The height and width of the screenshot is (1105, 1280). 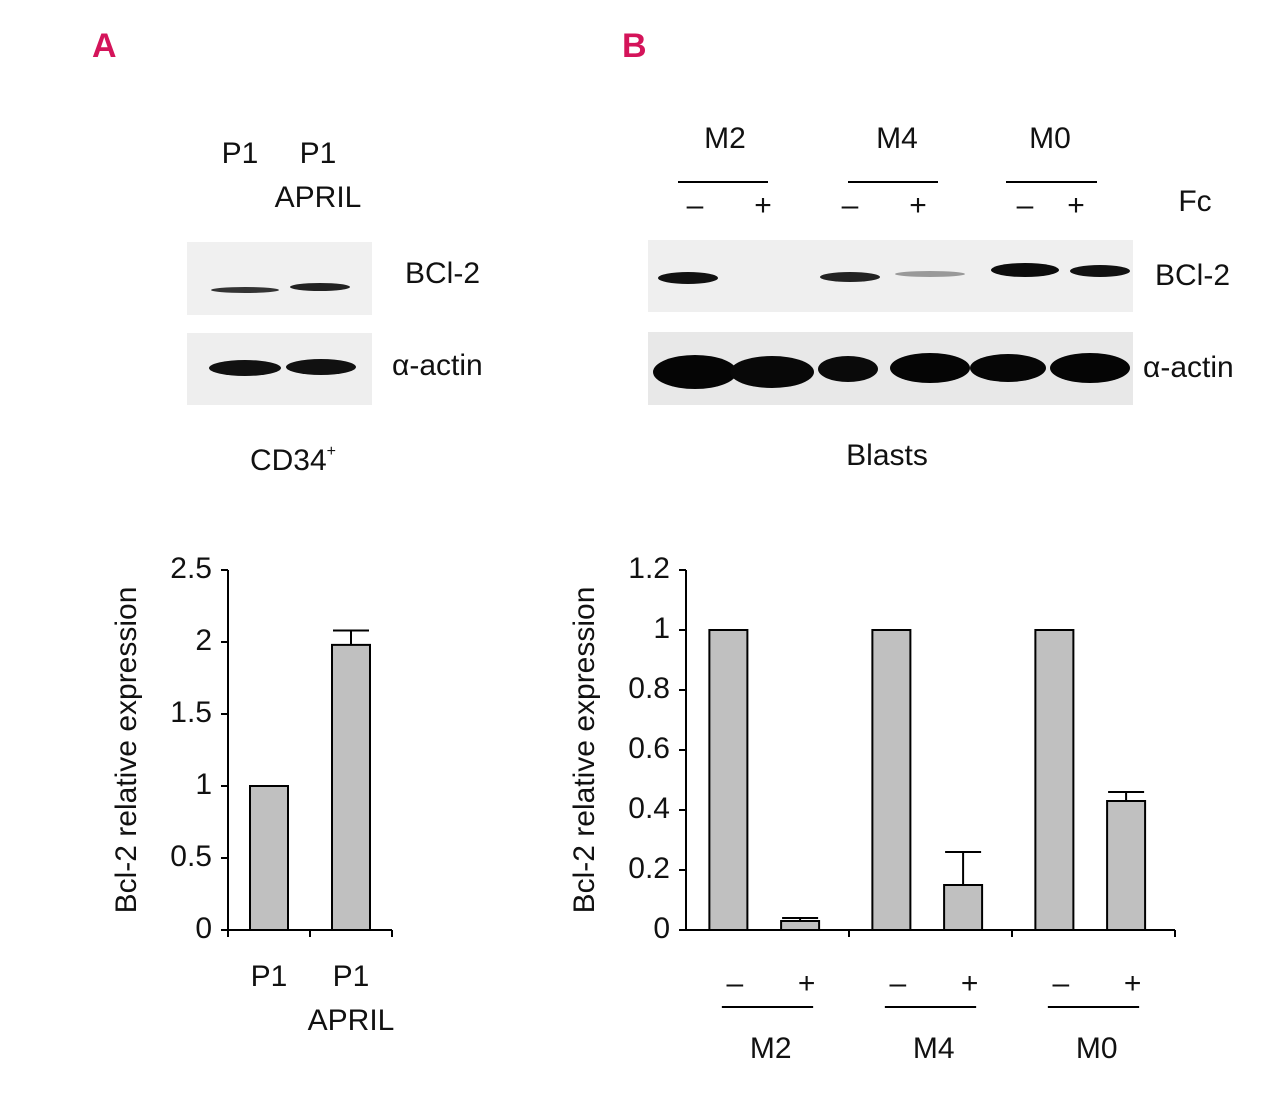 I want to click on treatment-label: Fc, so click(x=1194, y=201).